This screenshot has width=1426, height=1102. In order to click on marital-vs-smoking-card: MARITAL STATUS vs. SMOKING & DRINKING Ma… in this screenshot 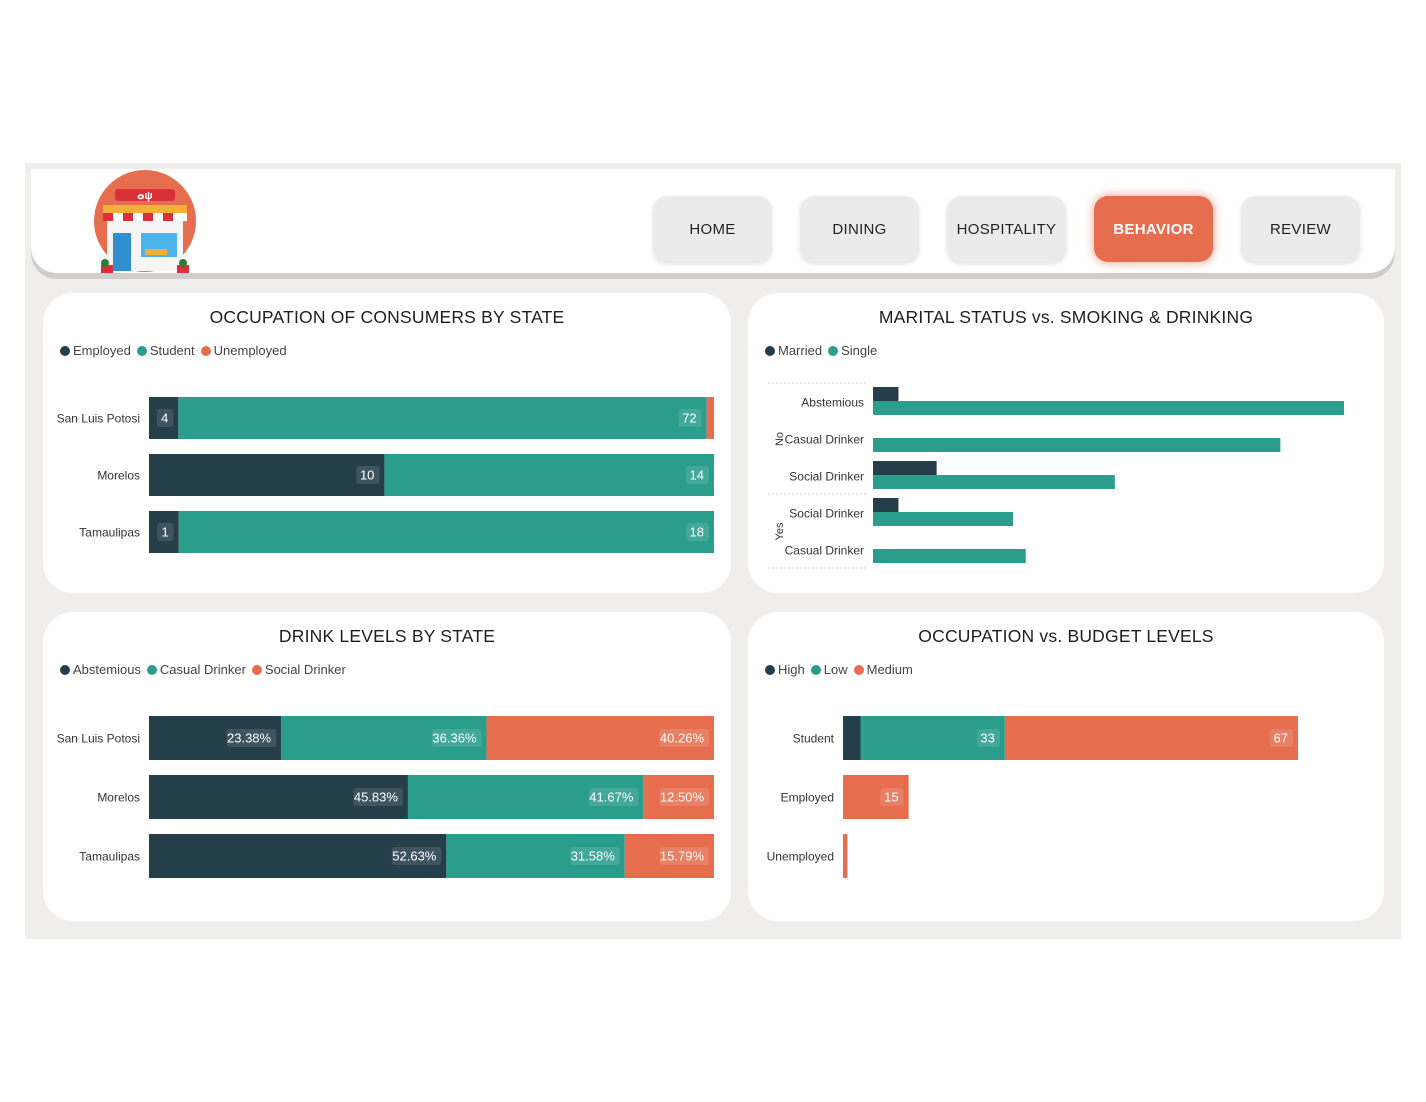, I will do `click(1066, 443)`.